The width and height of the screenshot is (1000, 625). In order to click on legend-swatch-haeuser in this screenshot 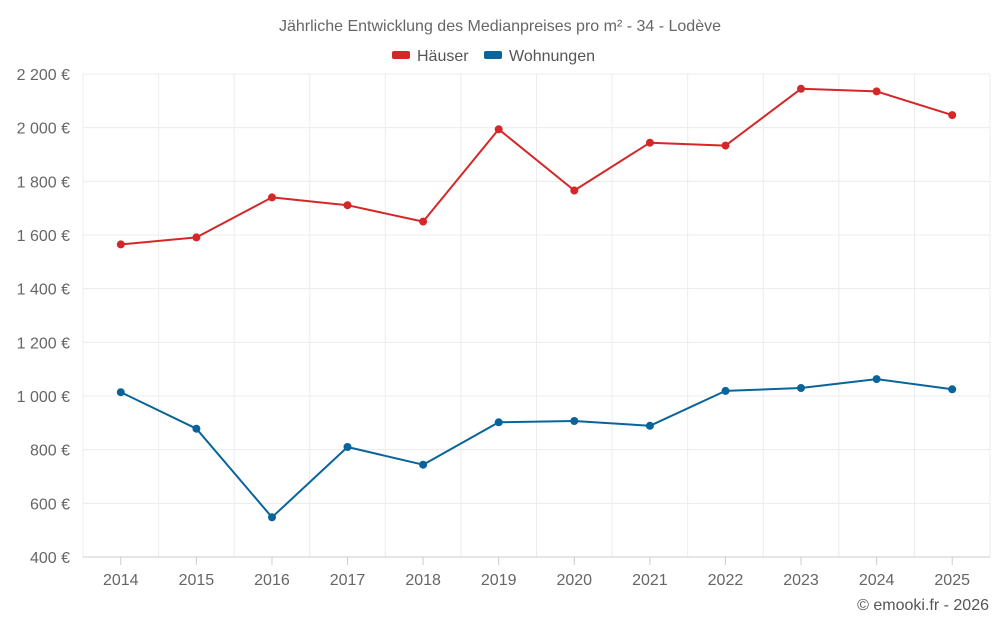, I will do `click(401, 55)`.